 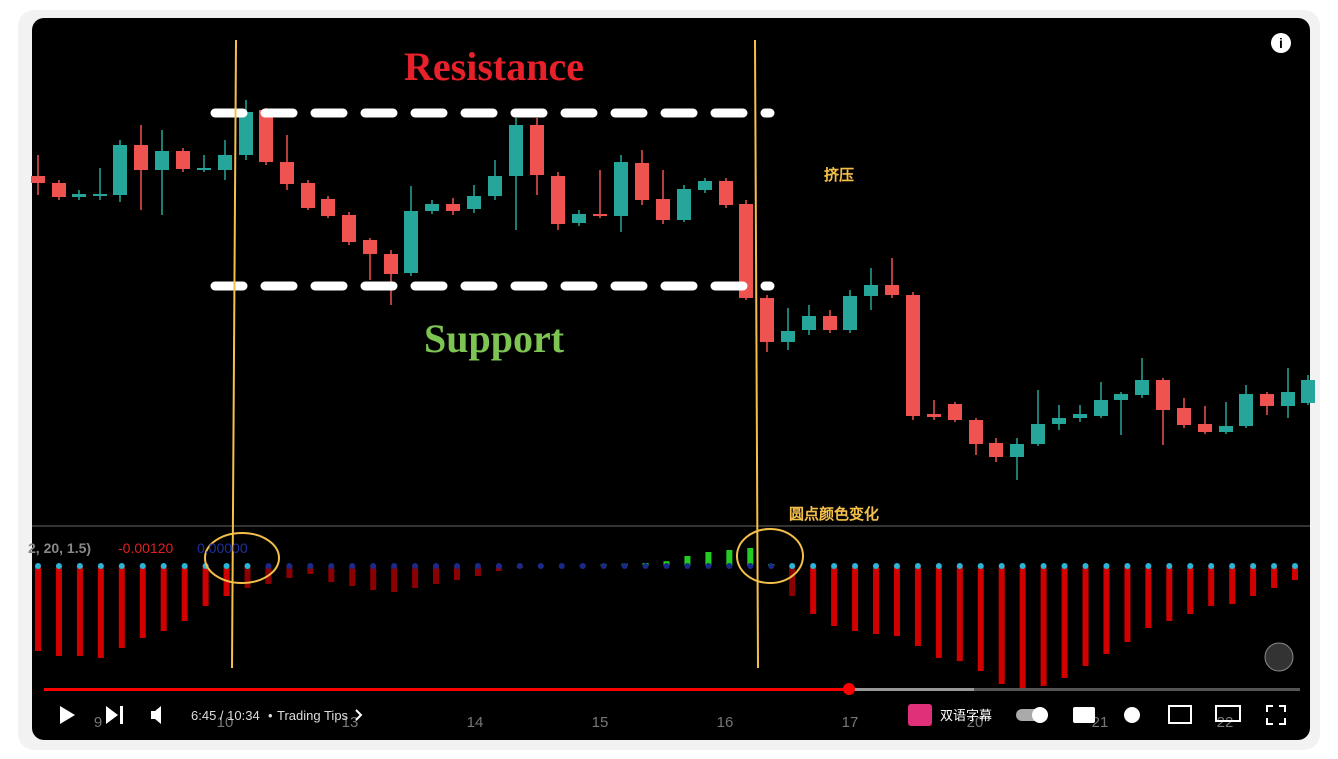 I want to click on x-tick-label: 20, so click(x=975, y=722).